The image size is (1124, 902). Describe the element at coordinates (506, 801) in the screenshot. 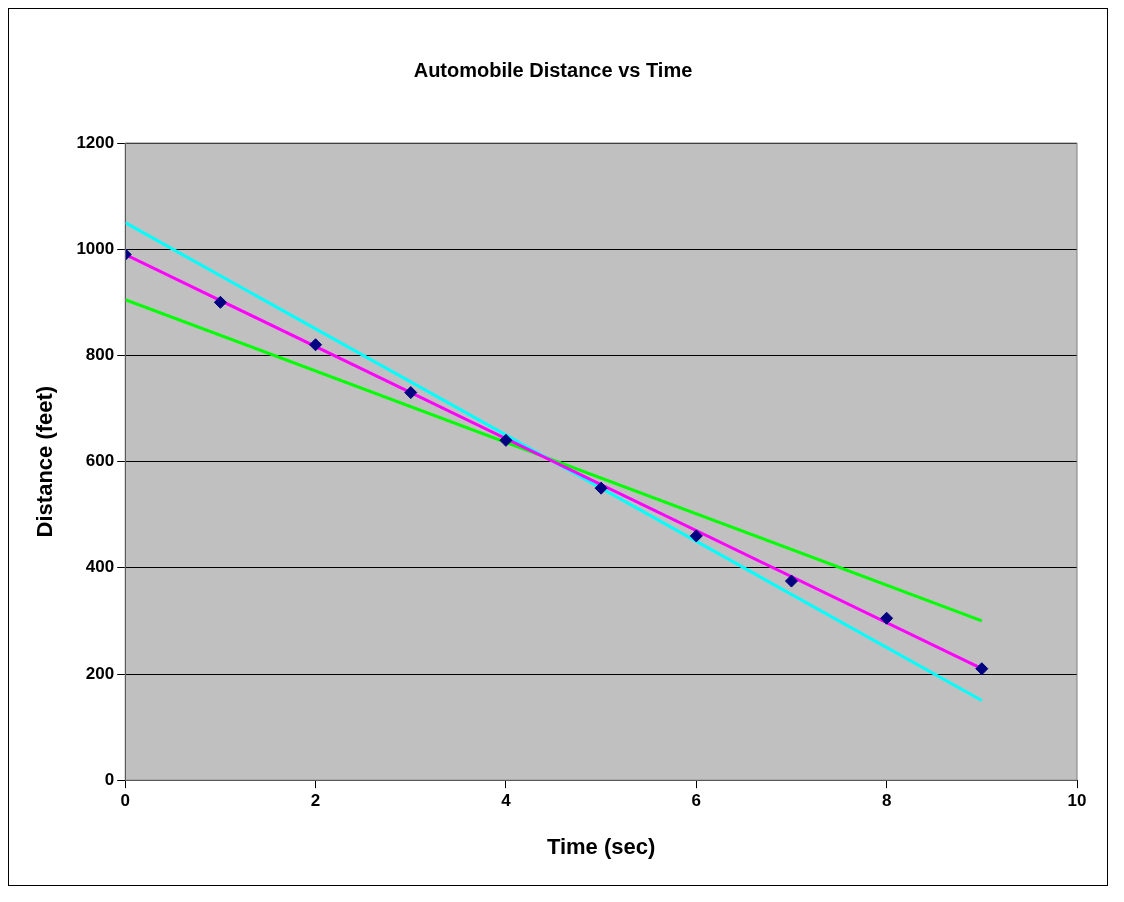

I see `x-tick-label: 4` at that location.